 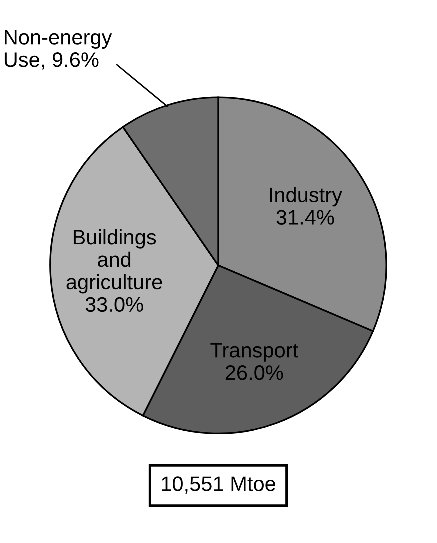 What do you see at coordinates (115, 304) in the screenshot?
I see `data-label: 33.0%` at bounding box center [115, 304].